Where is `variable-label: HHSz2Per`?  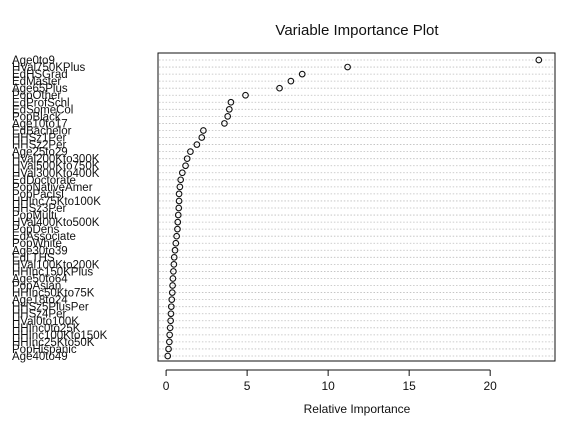
variable-label: HHSz2Per is located at coordinates (39, 146).